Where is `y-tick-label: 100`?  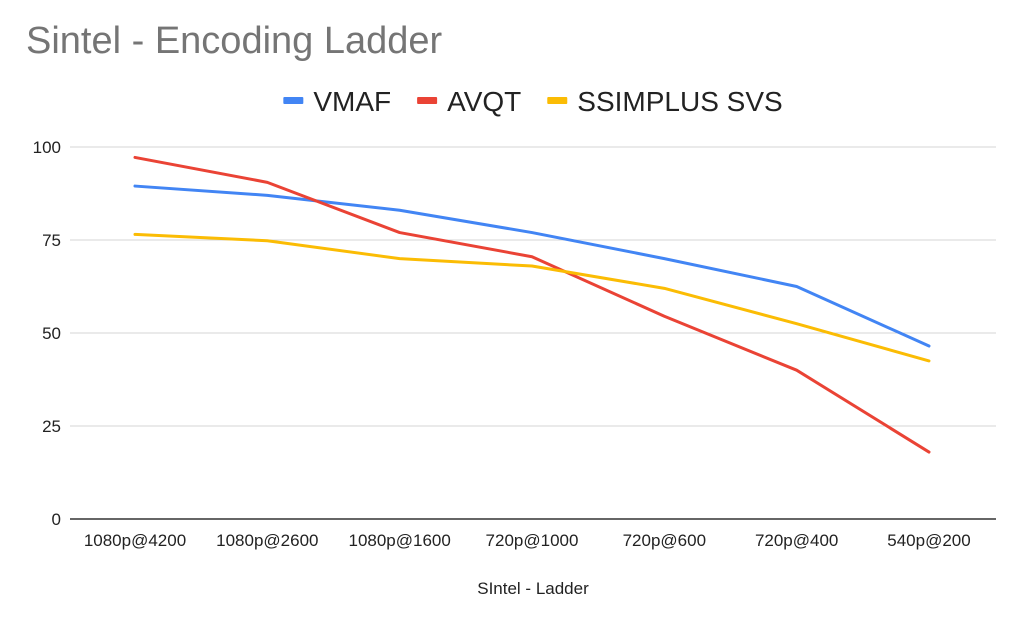 y-tick-label: 100 is located at coordinates (47, 147).